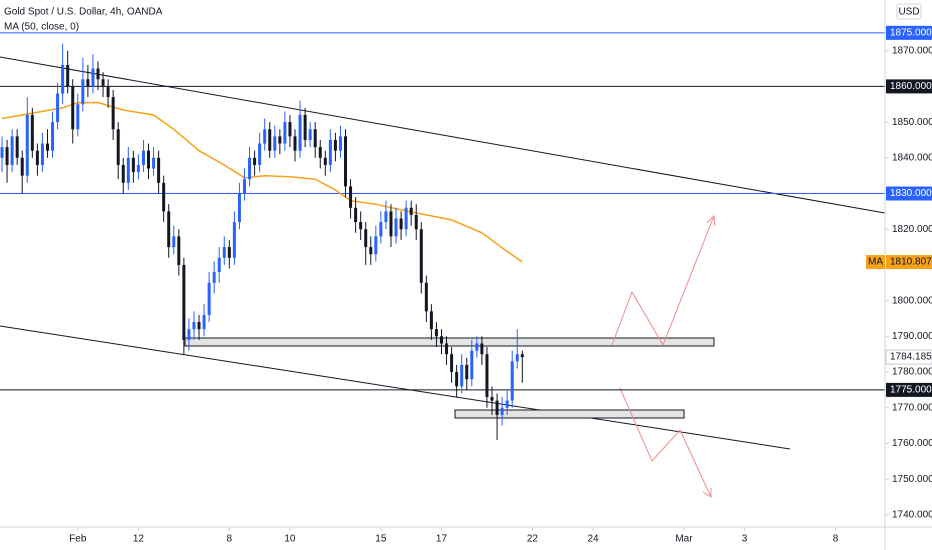 This screenshot has height=550, width=932. I want to click on y-tick-label: 1870.000, so click(912, 50).